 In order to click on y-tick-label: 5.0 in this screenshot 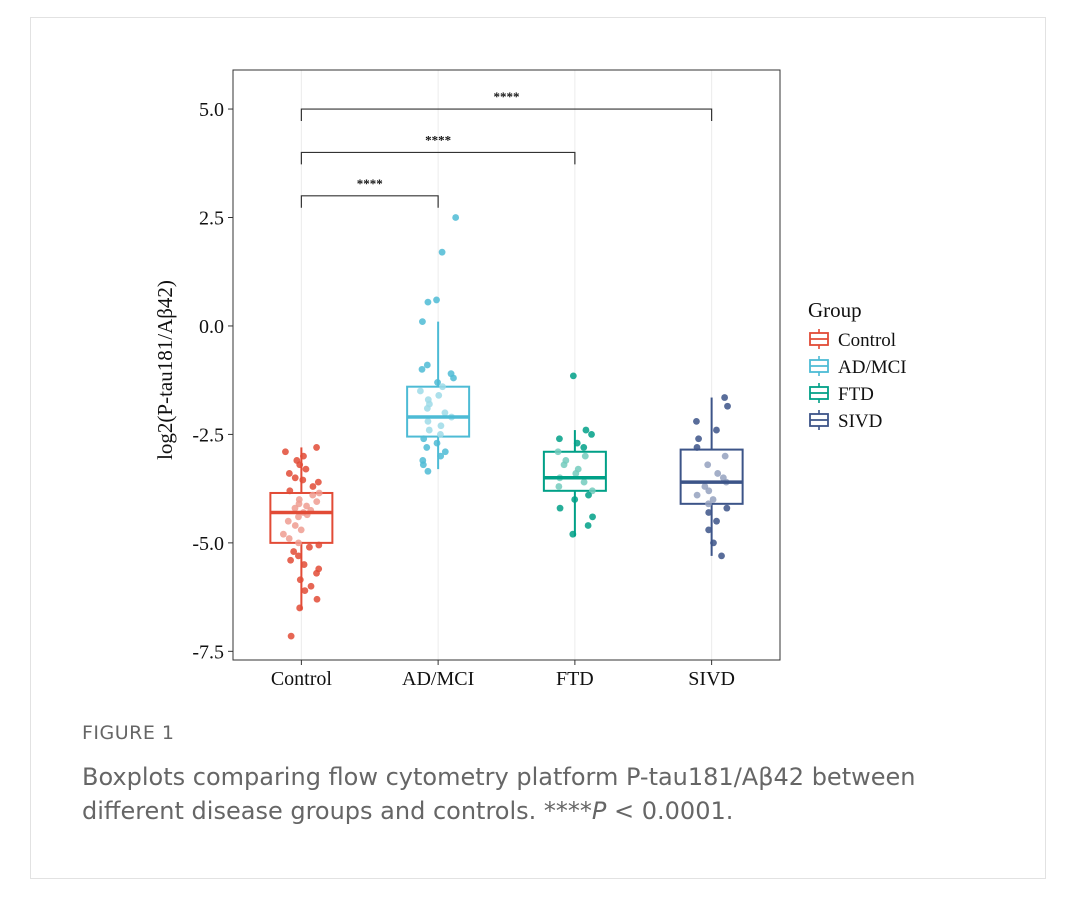, I will do `click(211, 110)`.